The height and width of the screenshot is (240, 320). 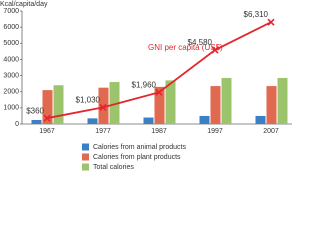 I want to click on y-tick-label: 1000, so click(x=11, y=108).